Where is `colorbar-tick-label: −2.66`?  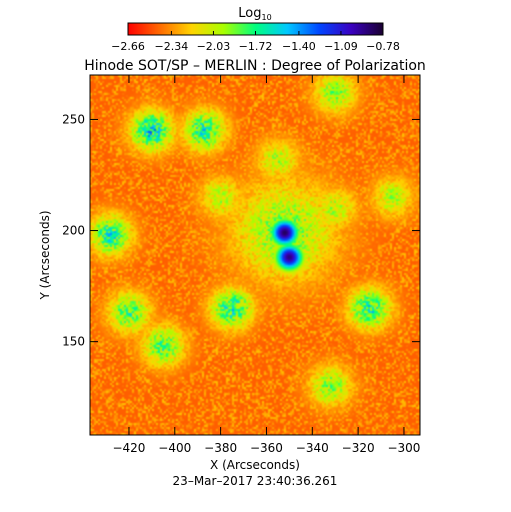 colorbar-tick-label: −2.66 is located at coordinates (128, 46).